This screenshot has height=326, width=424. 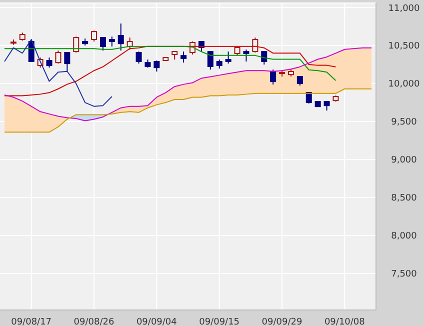 What do you see at coordinates (404, 9) in the screenshot?
I see `y-tick-label: 11,000` at bounding box center [404, 9].